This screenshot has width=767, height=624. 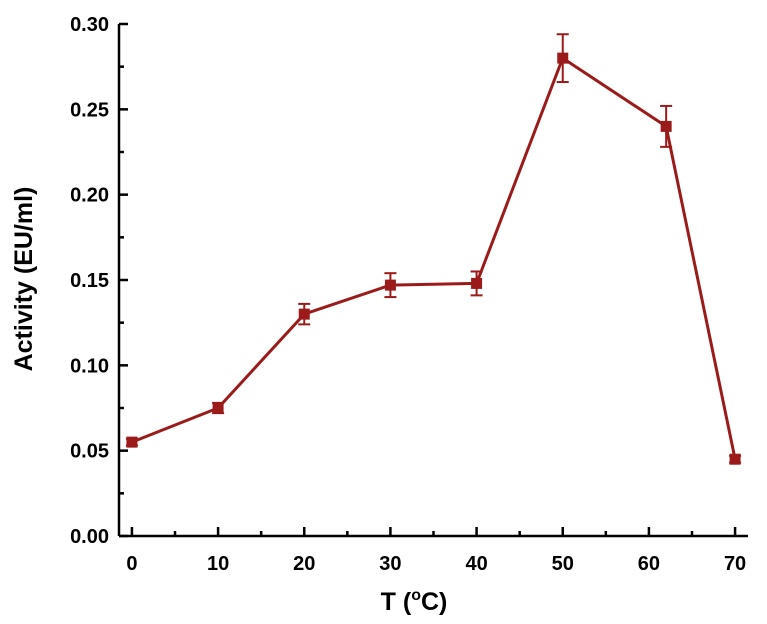 I want to click on y-tick-label: 0.20, so click(x=89, y=196).